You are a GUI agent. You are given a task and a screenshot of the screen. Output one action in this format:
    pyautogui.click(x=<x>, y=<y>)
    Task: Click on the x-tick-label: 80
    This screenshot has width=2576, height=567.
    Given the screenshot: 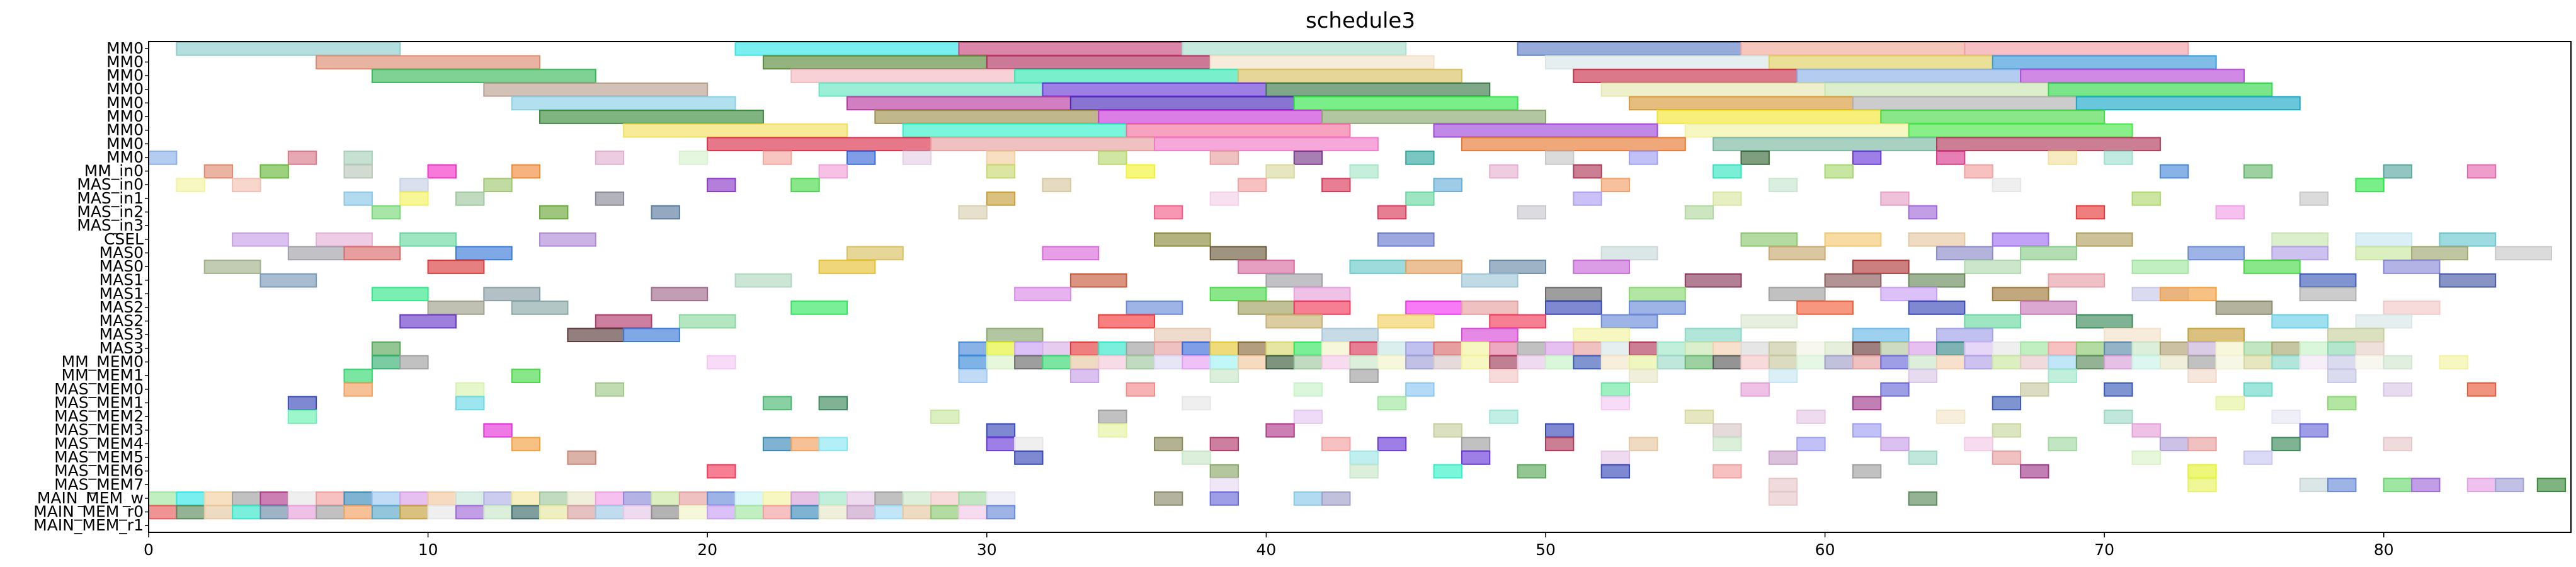 What is the action you would take?
    pyautogui.click(x=2384, y=550)
    